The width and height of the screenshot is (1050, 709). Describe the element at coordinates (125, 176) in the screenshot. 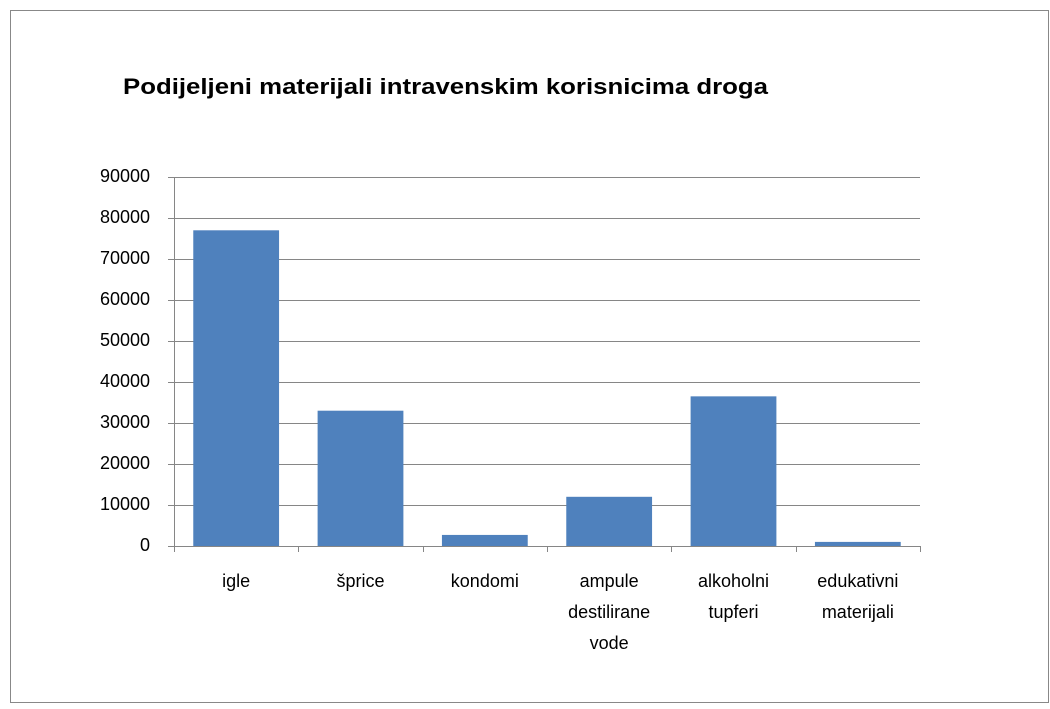

I see `y-tick-label: 90000` at that location.